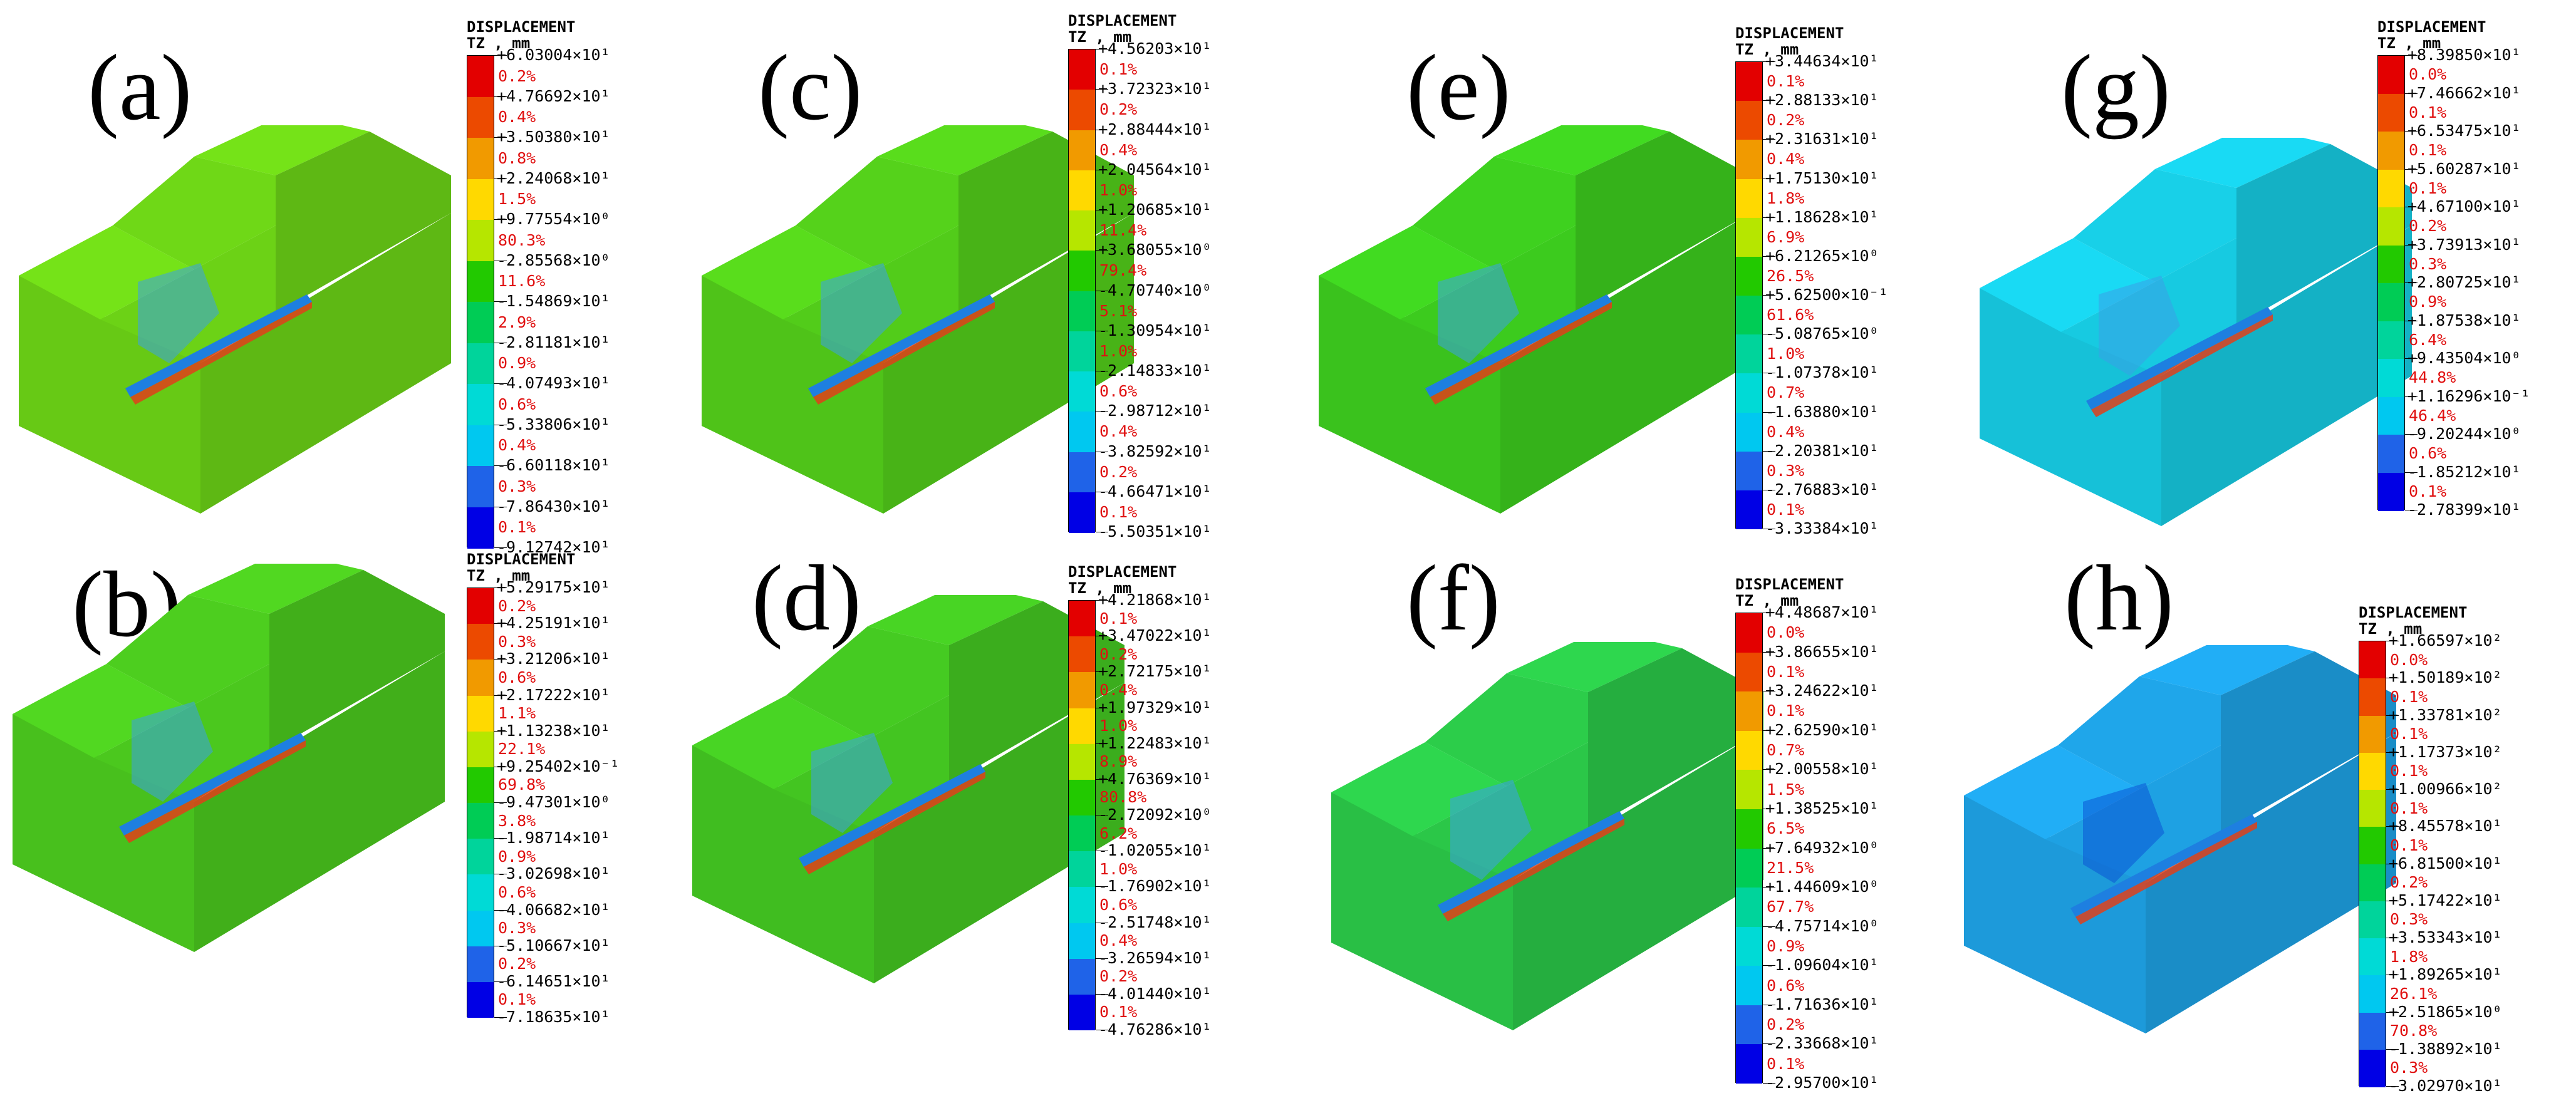 The image size is (2576, 1118). I want to click on legend-value: -5.08765×10⁰, so click(1822, 333).